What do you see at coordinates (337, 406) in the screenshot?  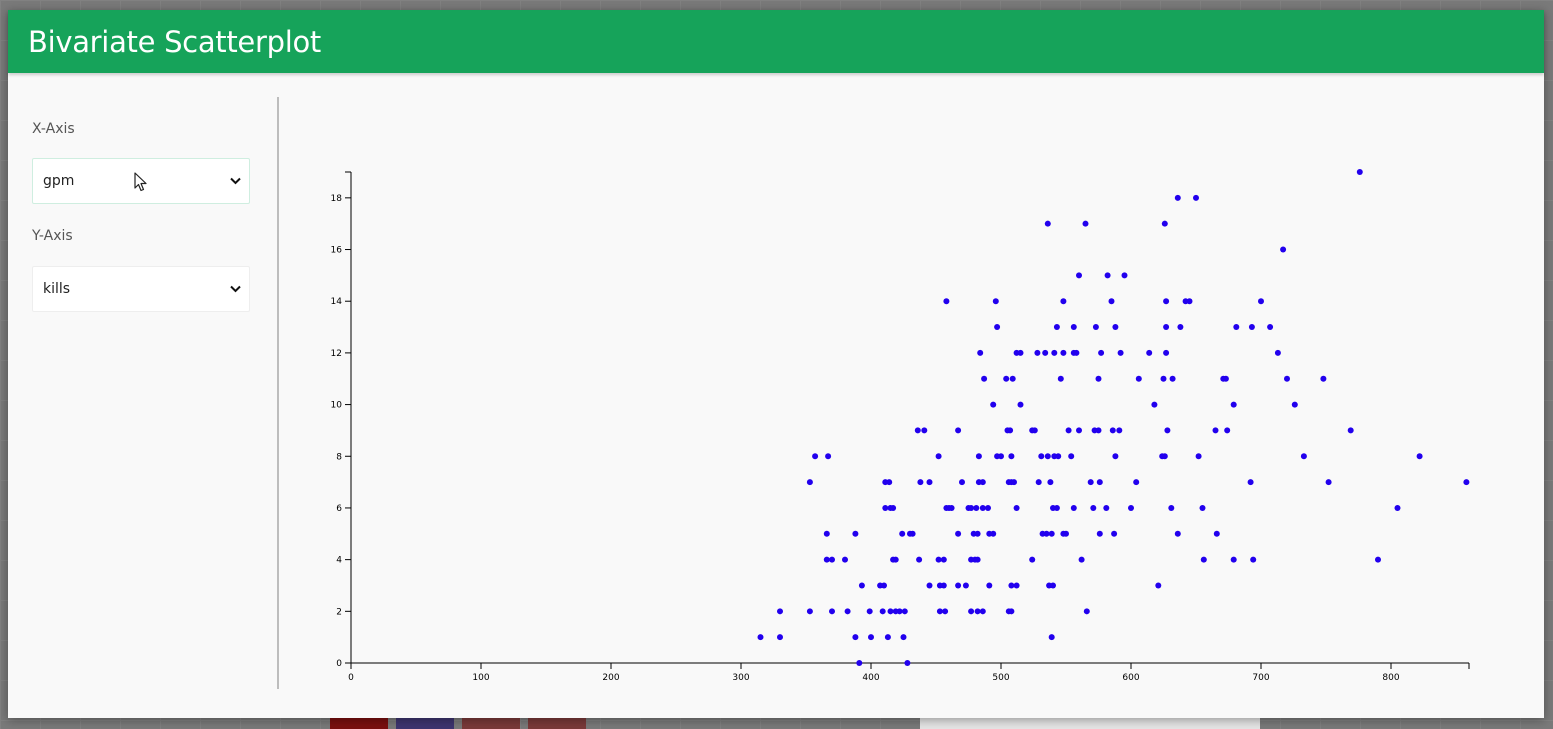 I see `y-tick-label: 10` at bounding box center [337, 406].